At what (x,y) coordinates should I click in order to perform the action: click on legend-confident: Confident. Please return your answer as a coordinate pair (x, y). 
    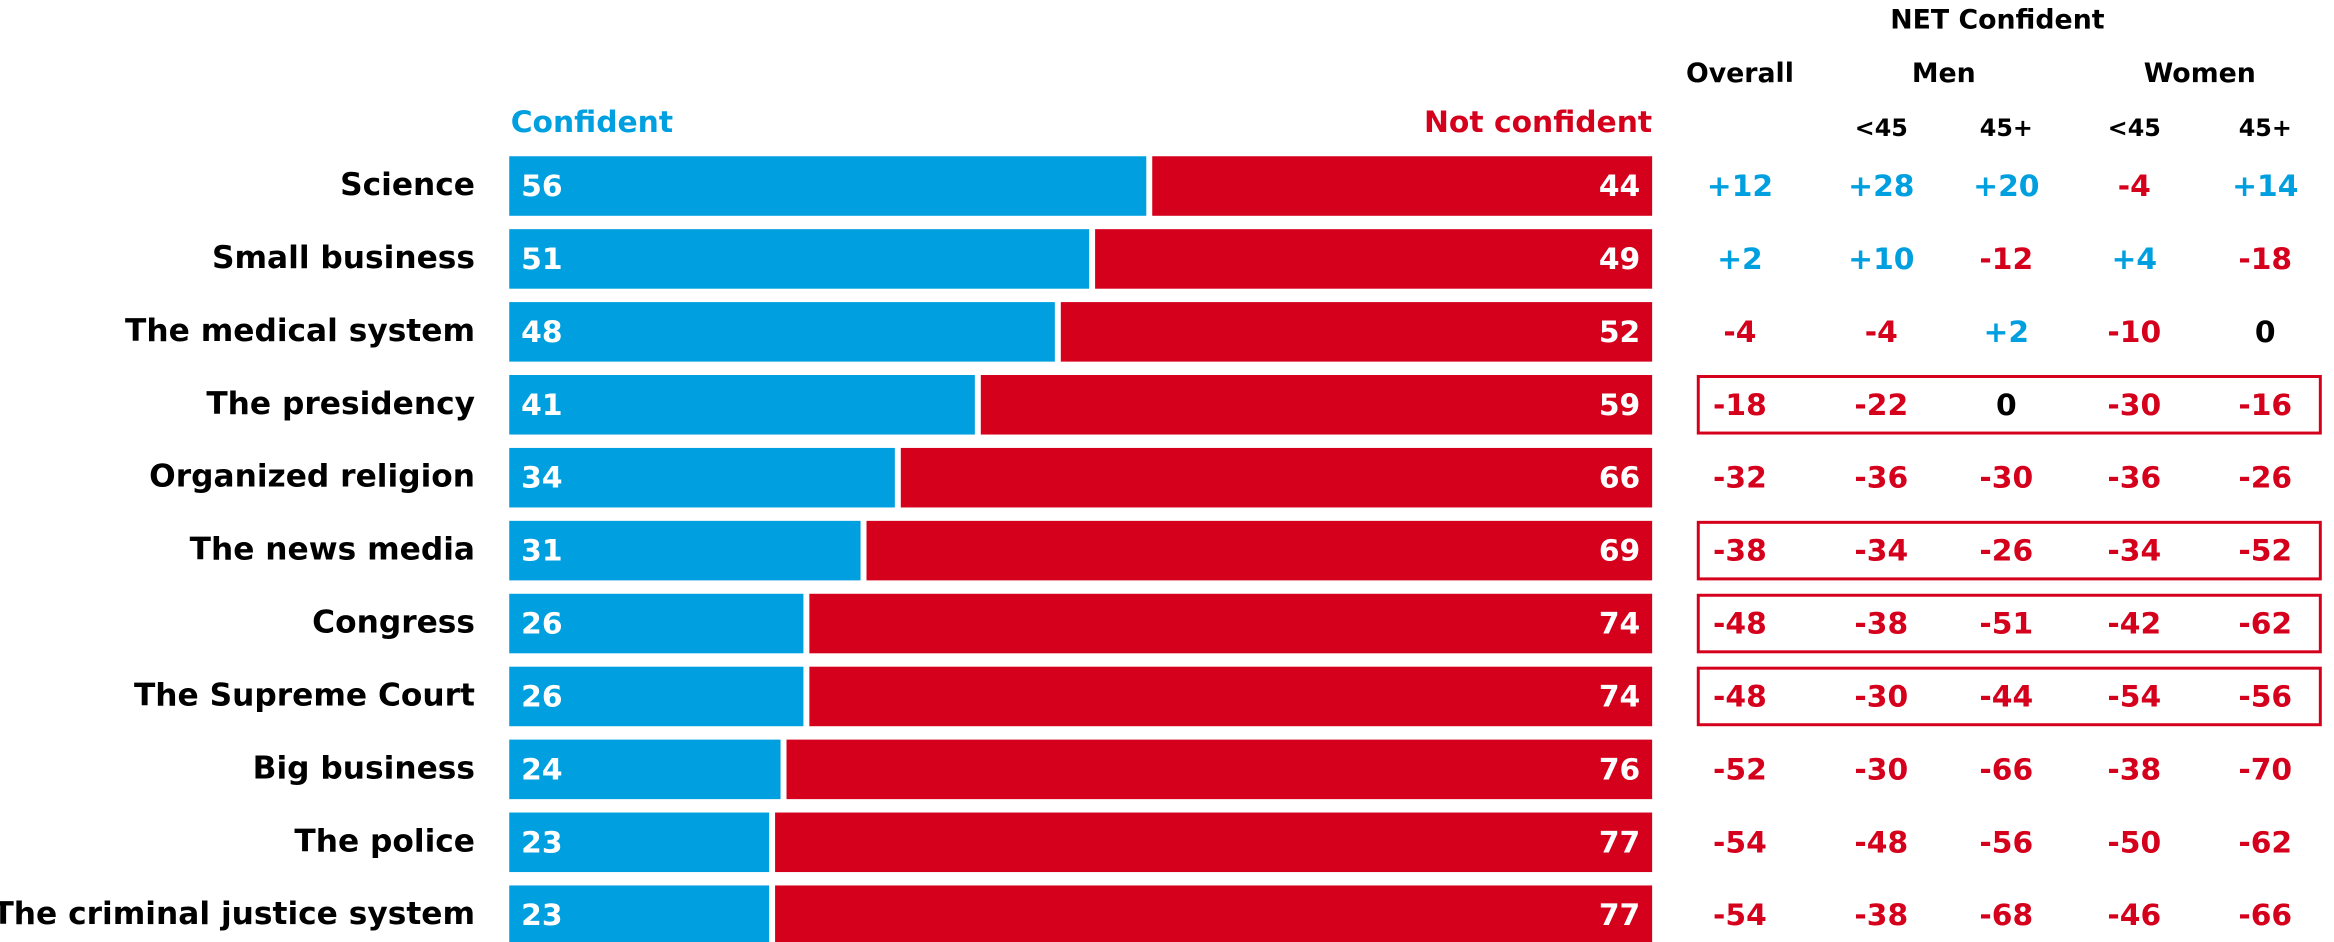
    Looking at the image, I should click on (592, 122).